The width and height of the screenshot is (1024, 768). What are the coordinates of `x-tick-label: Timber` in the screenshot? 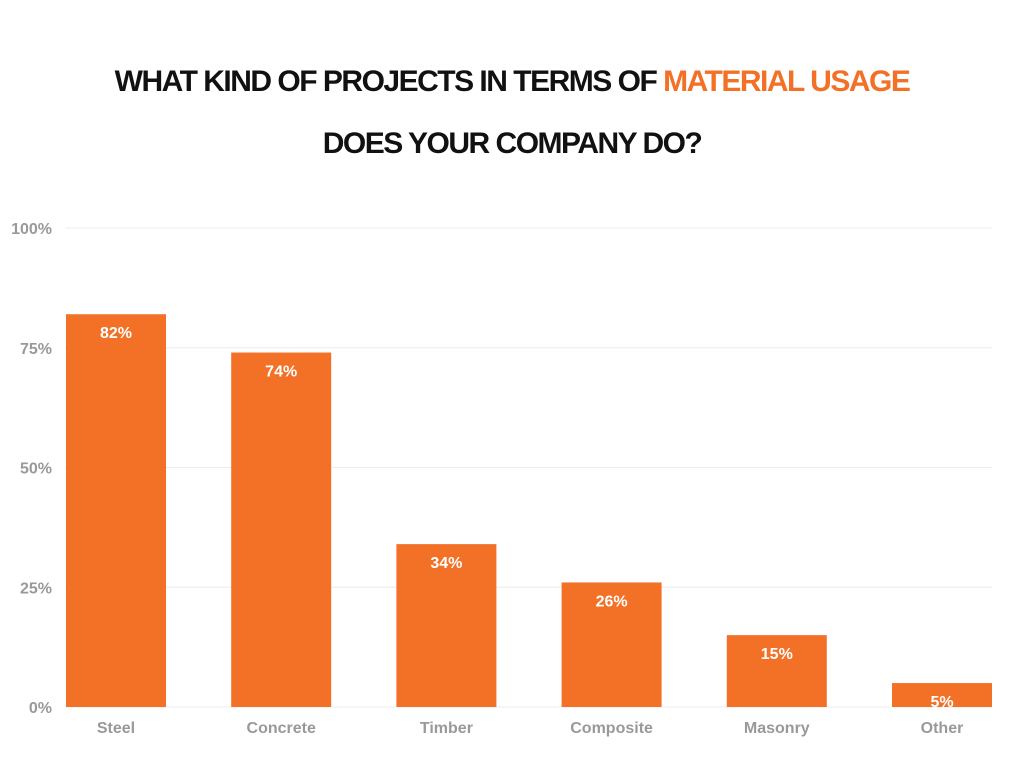 It's located at (446, 728).